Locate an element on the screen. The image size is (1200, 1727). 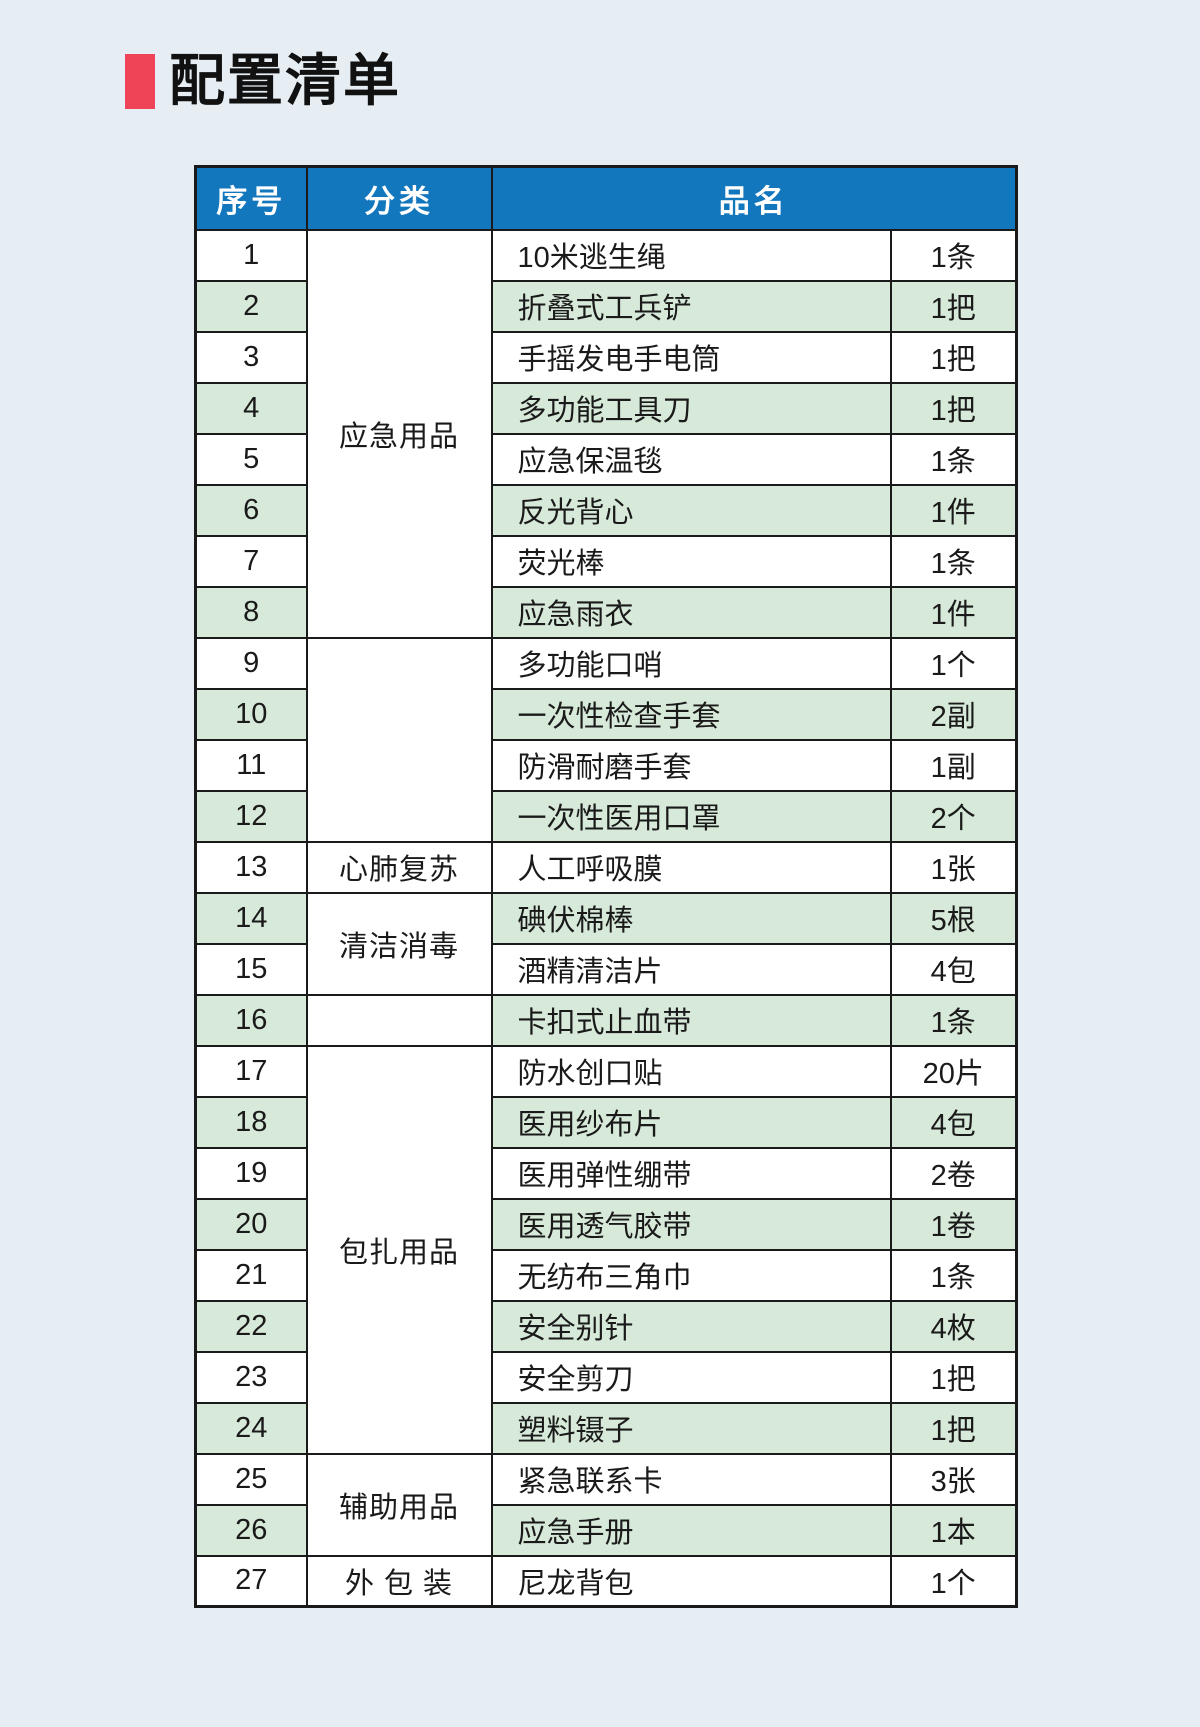
header-col-name: 品名 is located at coordinates (754, 198).